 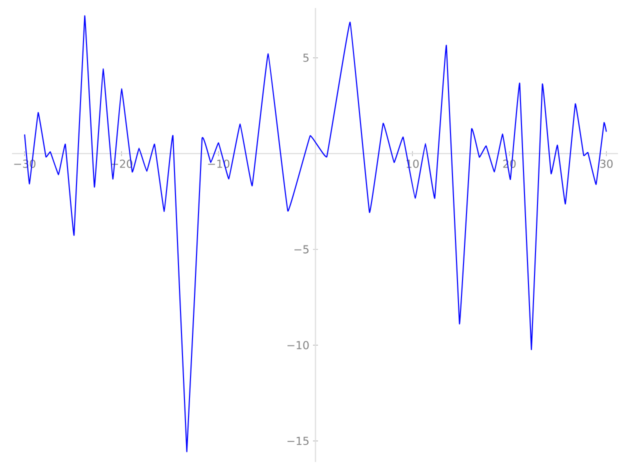 I want to click on y-tick-label: −15, so click(x=298, y=440).